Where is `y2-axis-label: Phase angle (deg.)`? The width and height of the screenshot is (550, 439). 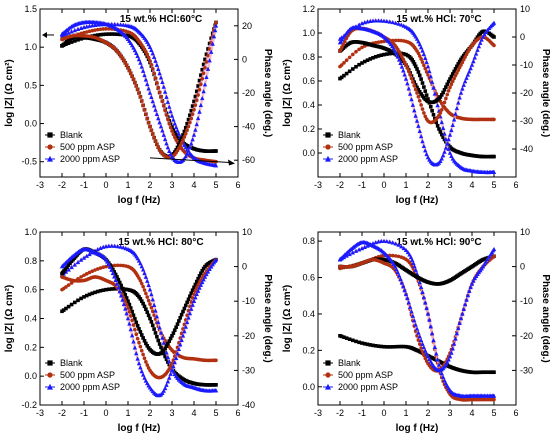 y2-axis-label: Phase angle (deg.) is located at coordinates (545, 93).